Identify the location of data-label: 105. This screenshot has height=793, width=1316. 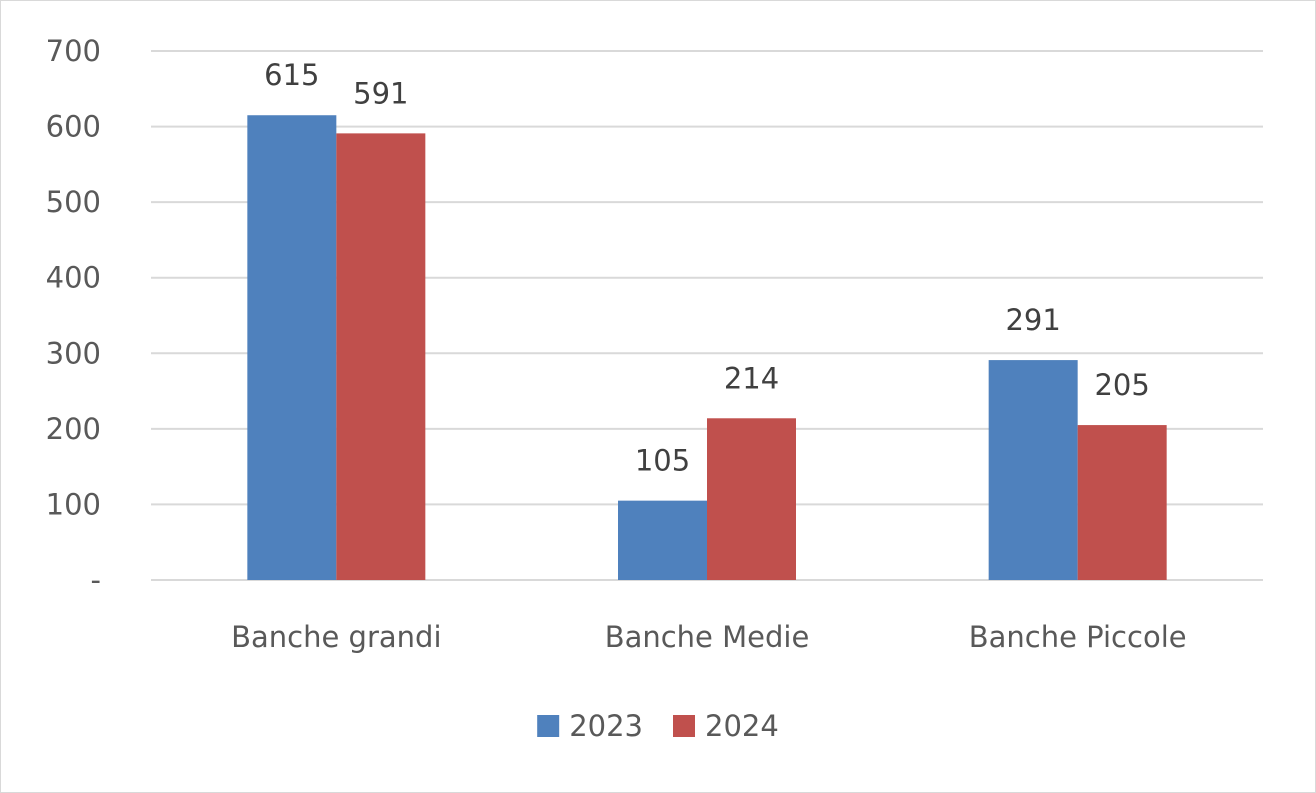
(662, 461).